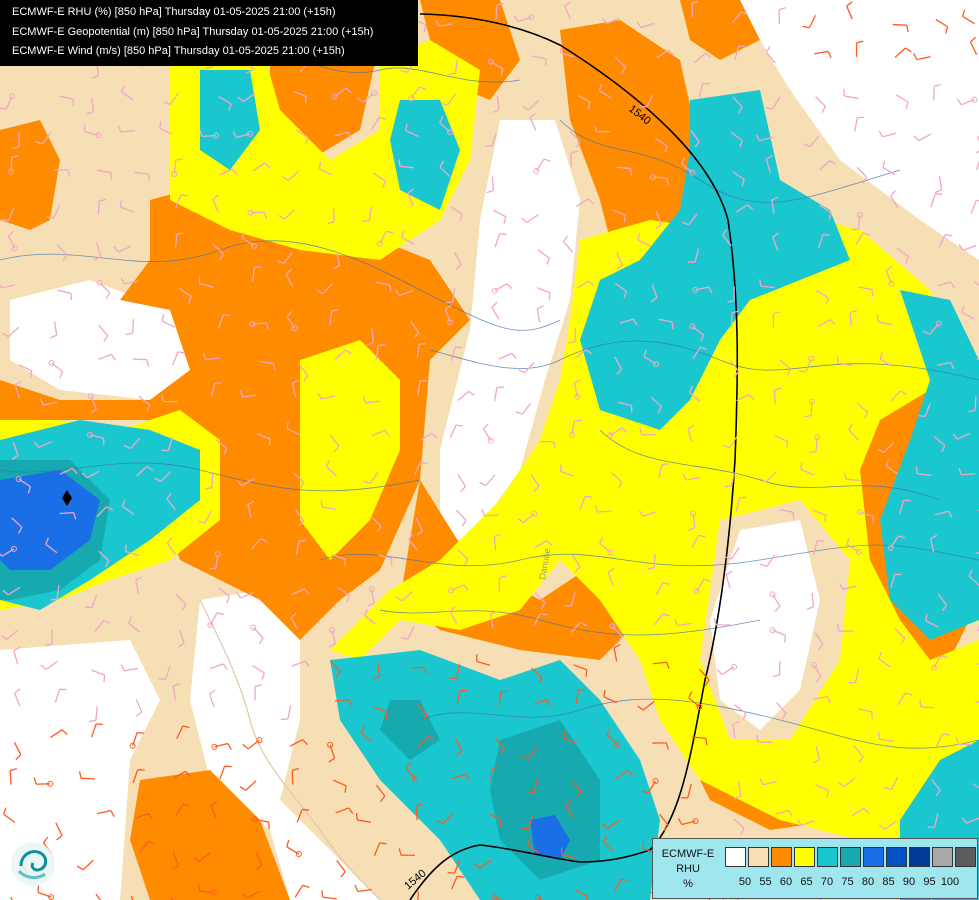 The height and width of the screenshot is (900, 979). Describe the element at coordinates (868, 882) in the screenshot. I see `legend-tick-label: 80` at that location.